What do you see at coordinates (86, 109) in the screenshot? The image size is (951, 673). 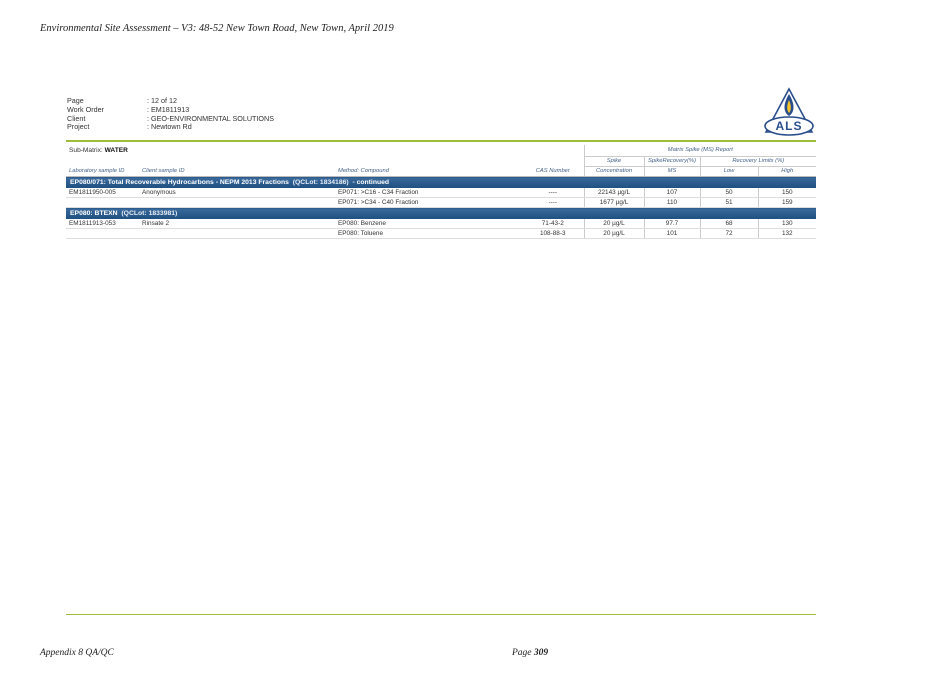 I see `meta-label: Work Order` at bounding box center [86, 109].